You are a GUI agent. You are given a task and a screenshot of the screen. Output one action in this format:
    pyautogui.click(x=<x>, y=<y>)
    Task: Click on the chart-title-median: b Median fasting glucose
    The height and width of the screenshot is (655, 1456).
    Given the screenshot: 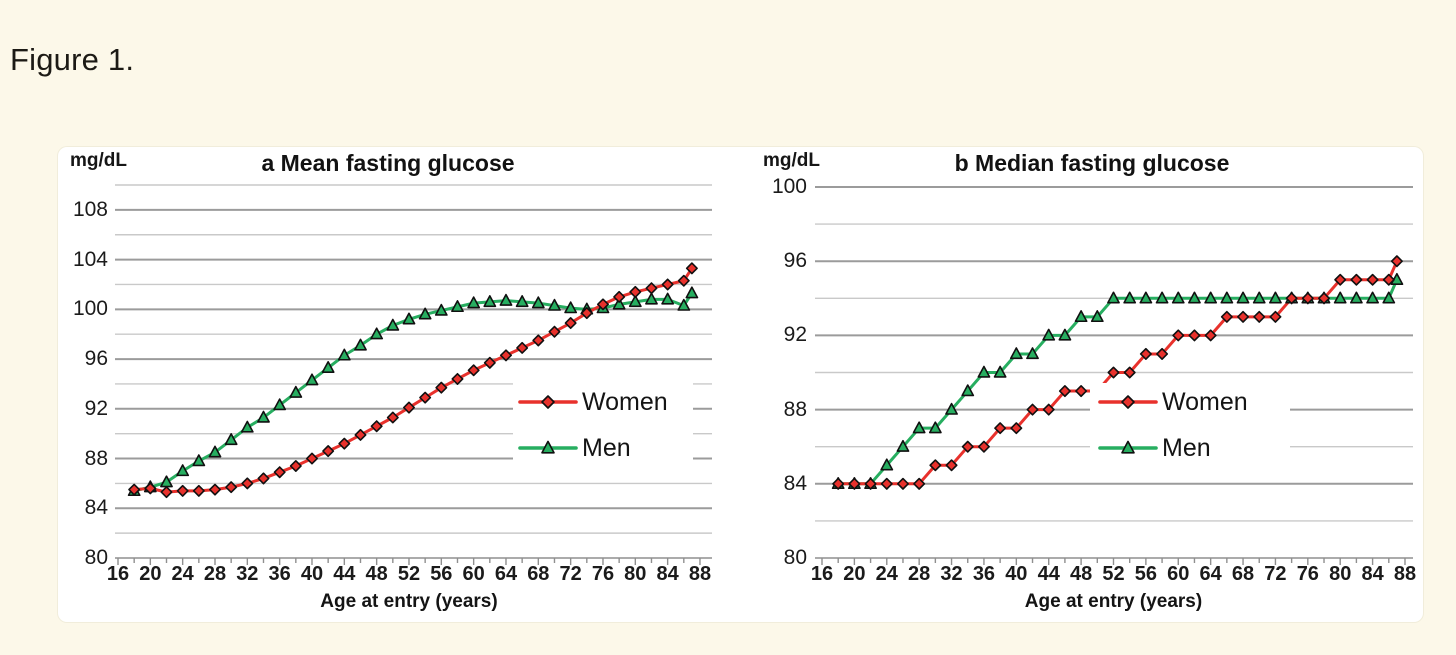 What is the action you would take?
    pyautogui.click(x=1092, y=163)
    